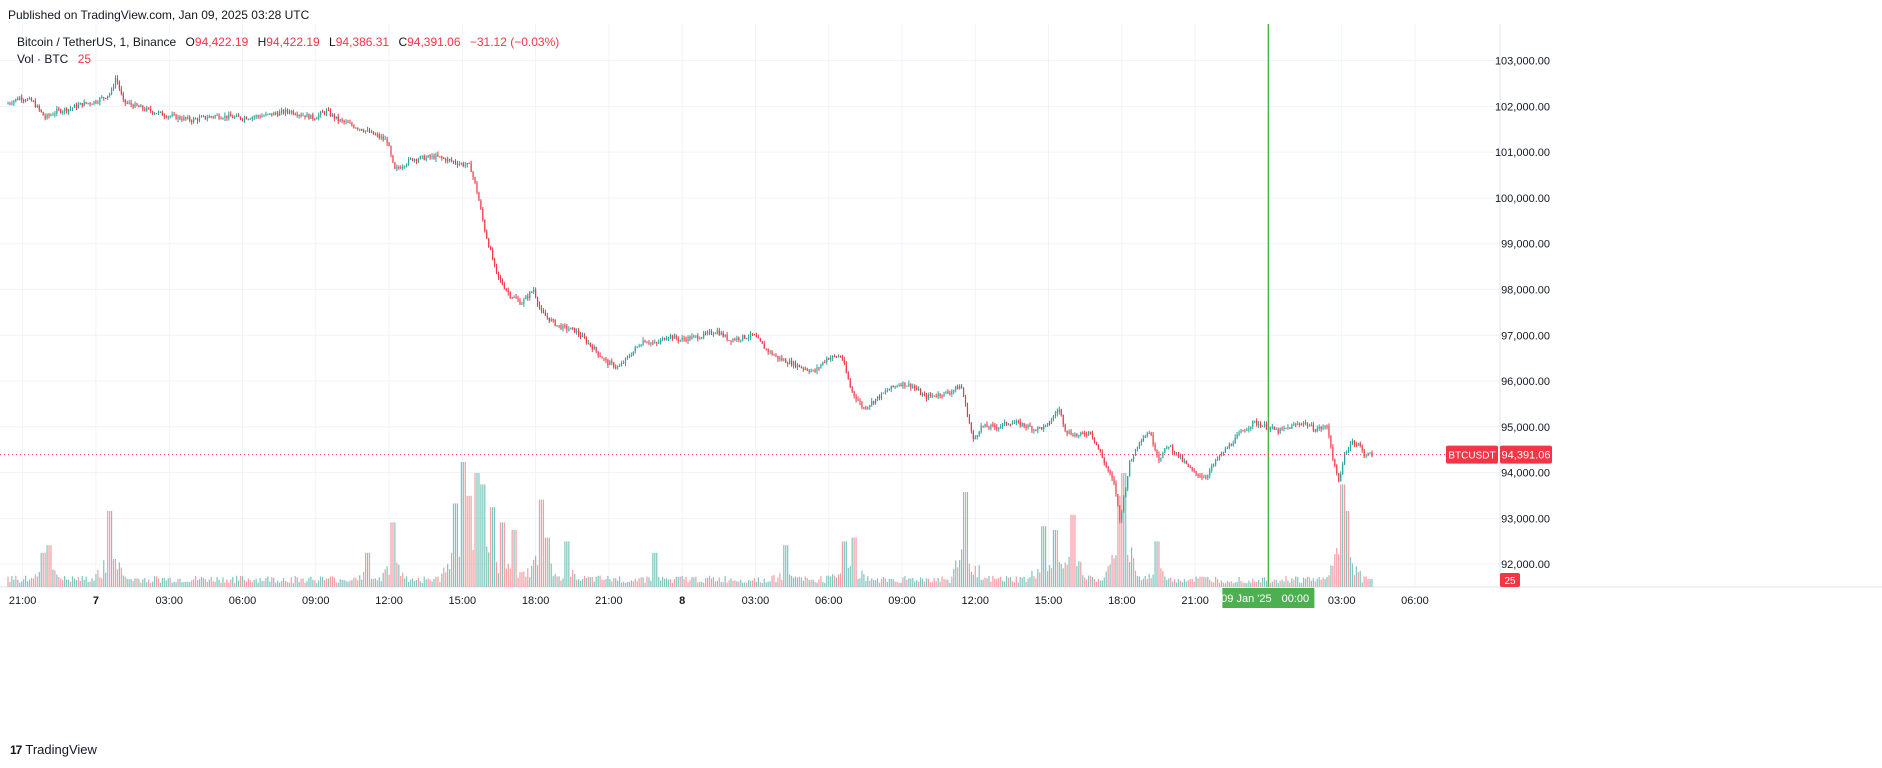 This screenshot has width=1882, height=768. What do you see at coordinates (1526, 456) in the screenshot?
I see `last-price-tag-label: 94,391.06` at bounding box center [1526, 456].